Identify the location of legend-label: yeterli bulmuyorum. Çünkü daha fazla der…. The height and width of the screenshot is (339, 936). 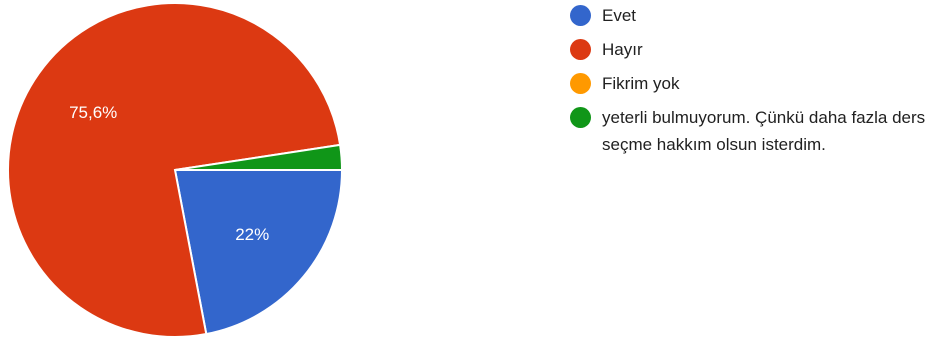
(764, 131).